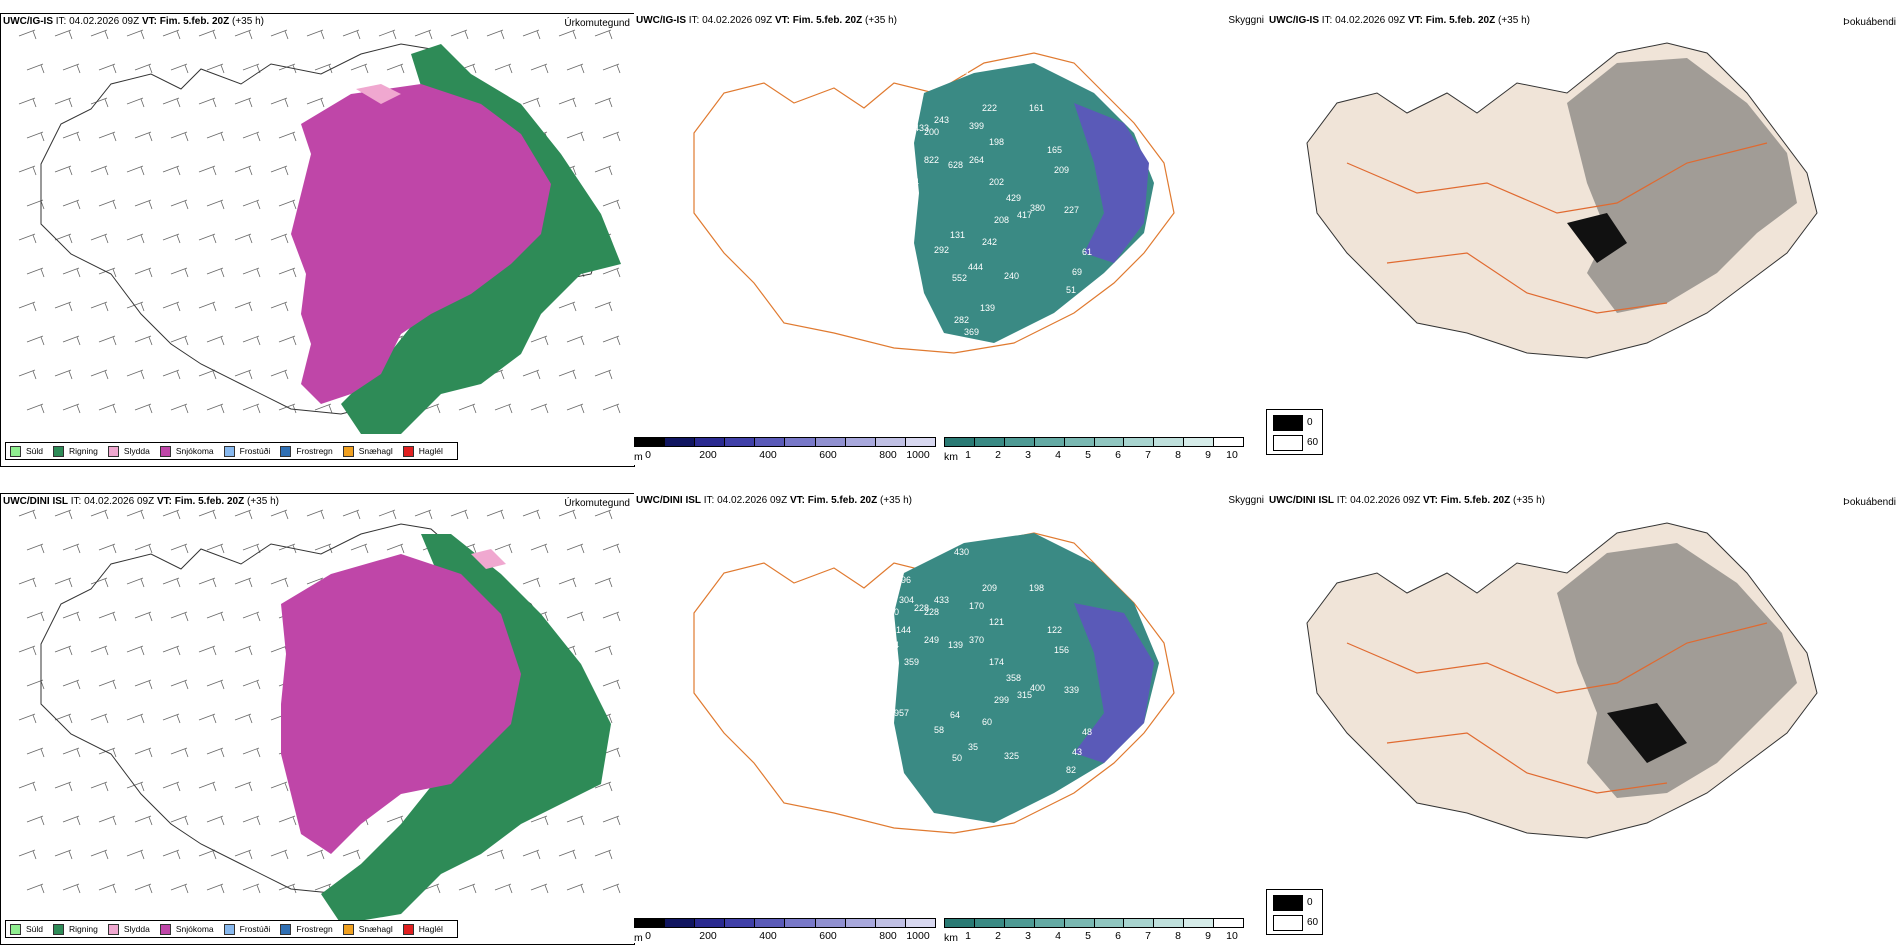  What do you see at coordinates (186, 929) in the screenshot?
I see `legend-item: Snjókoma` at bounding box center [186, 929].